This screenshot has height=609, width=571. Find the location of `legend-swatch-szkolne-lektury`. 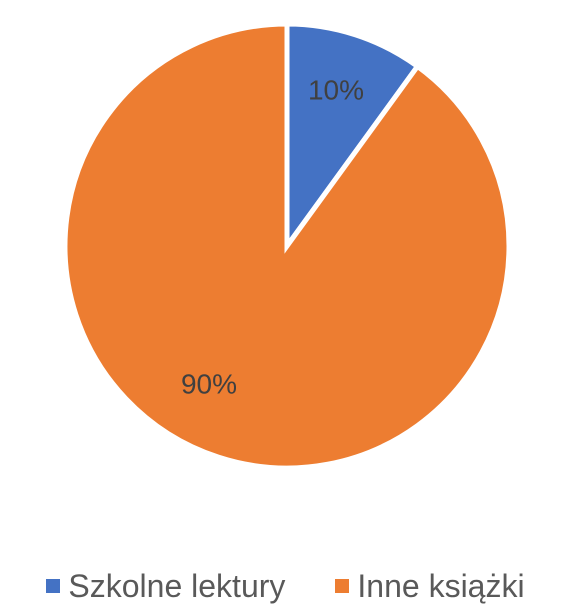

legend-swatch-szkolne-lektury is located at coordinates (53, 586).